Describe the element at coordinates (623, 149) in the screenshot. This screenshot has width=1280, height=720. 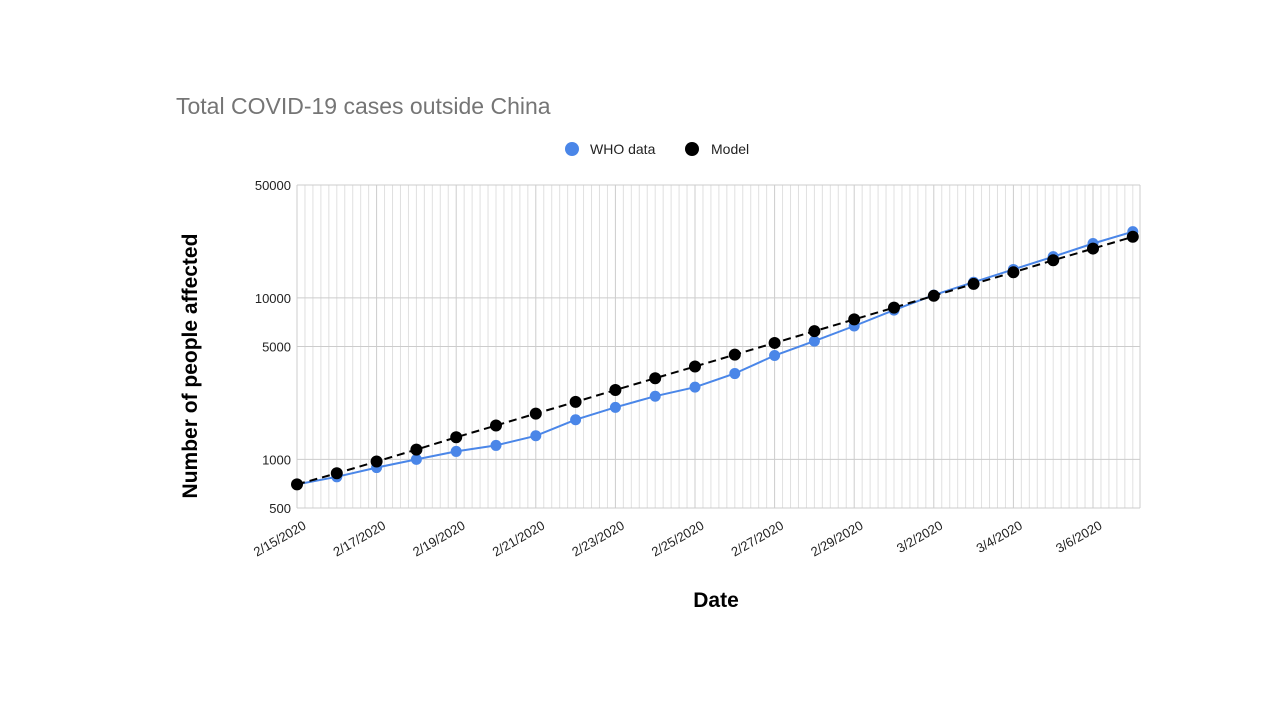
I see `legend-label-who-data: WHO data` at that location.